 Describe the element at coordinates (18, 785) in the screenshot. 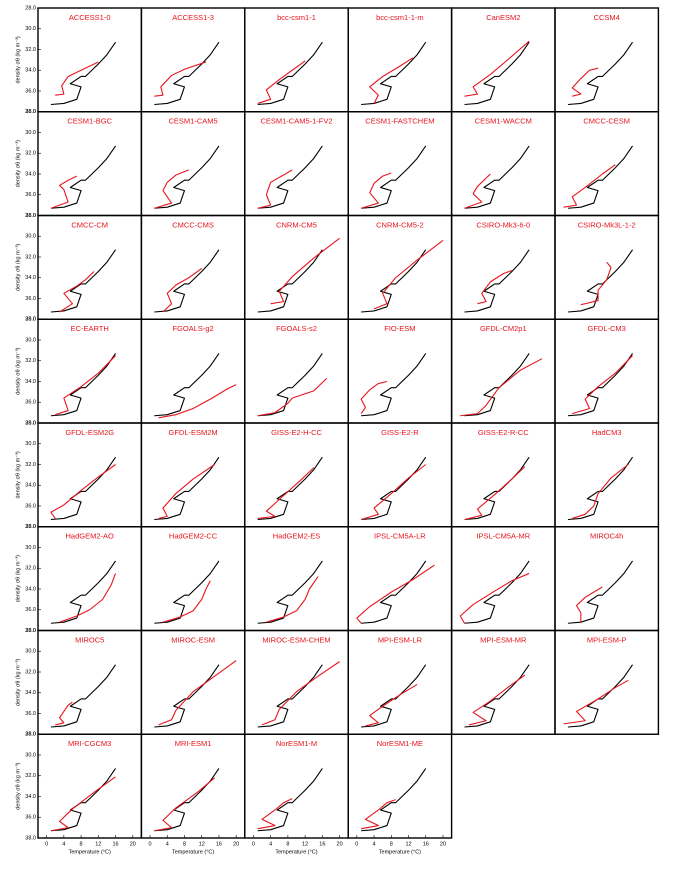

I see `y-axis-label: density σθ (kg m⁻³)` at that location.